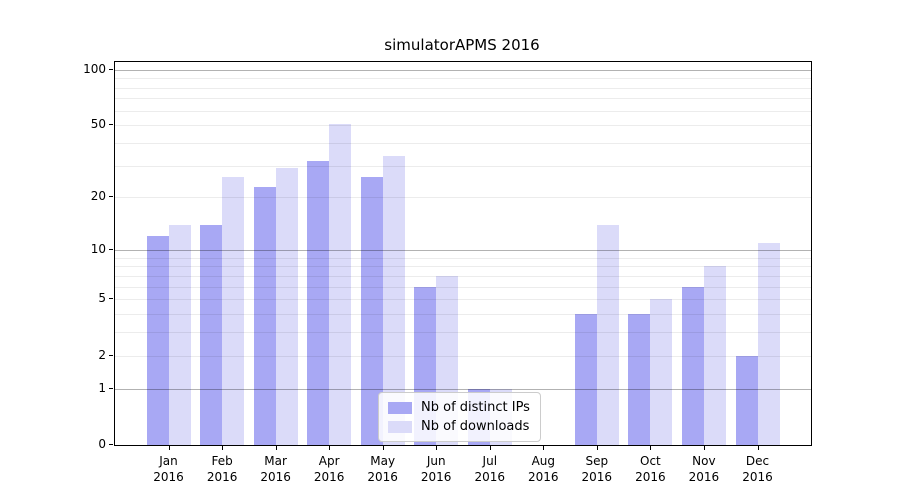 This screenshot has width=900, height=500. I want to click on x-tick-label-sep: Sep 2016, so click(597, 469).